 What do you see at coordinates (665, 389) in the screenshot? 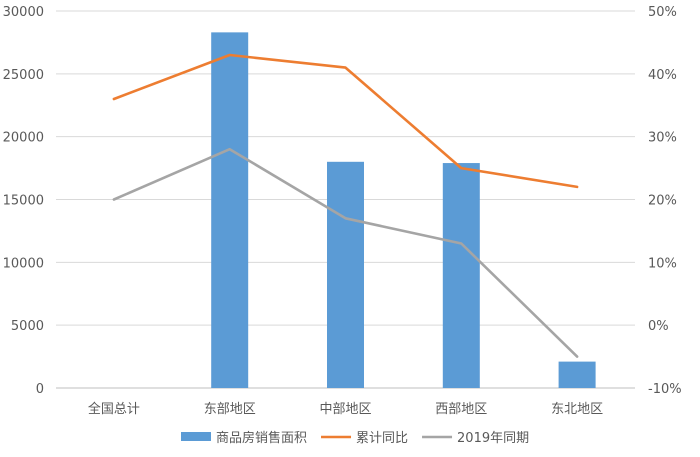
I see `right-tick-label: -10%` at bounding box center [665, 389].